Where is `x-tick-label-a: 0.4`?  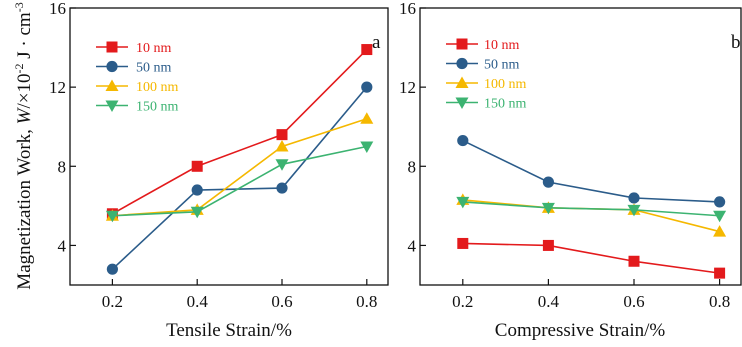
x-tick-label-a: 0.4 is located at coordinates (198, 301).